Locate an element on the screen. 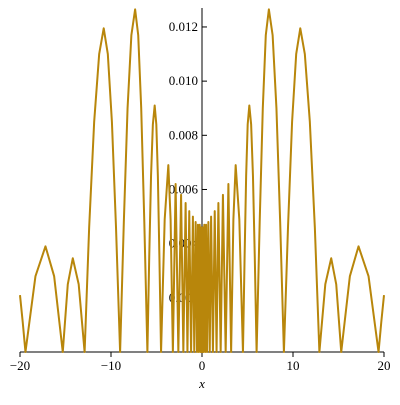 Image resolution: width=400 pixels, height=405 pixels. y-tick-label: 0.012 is located at coordinates (183, 26).